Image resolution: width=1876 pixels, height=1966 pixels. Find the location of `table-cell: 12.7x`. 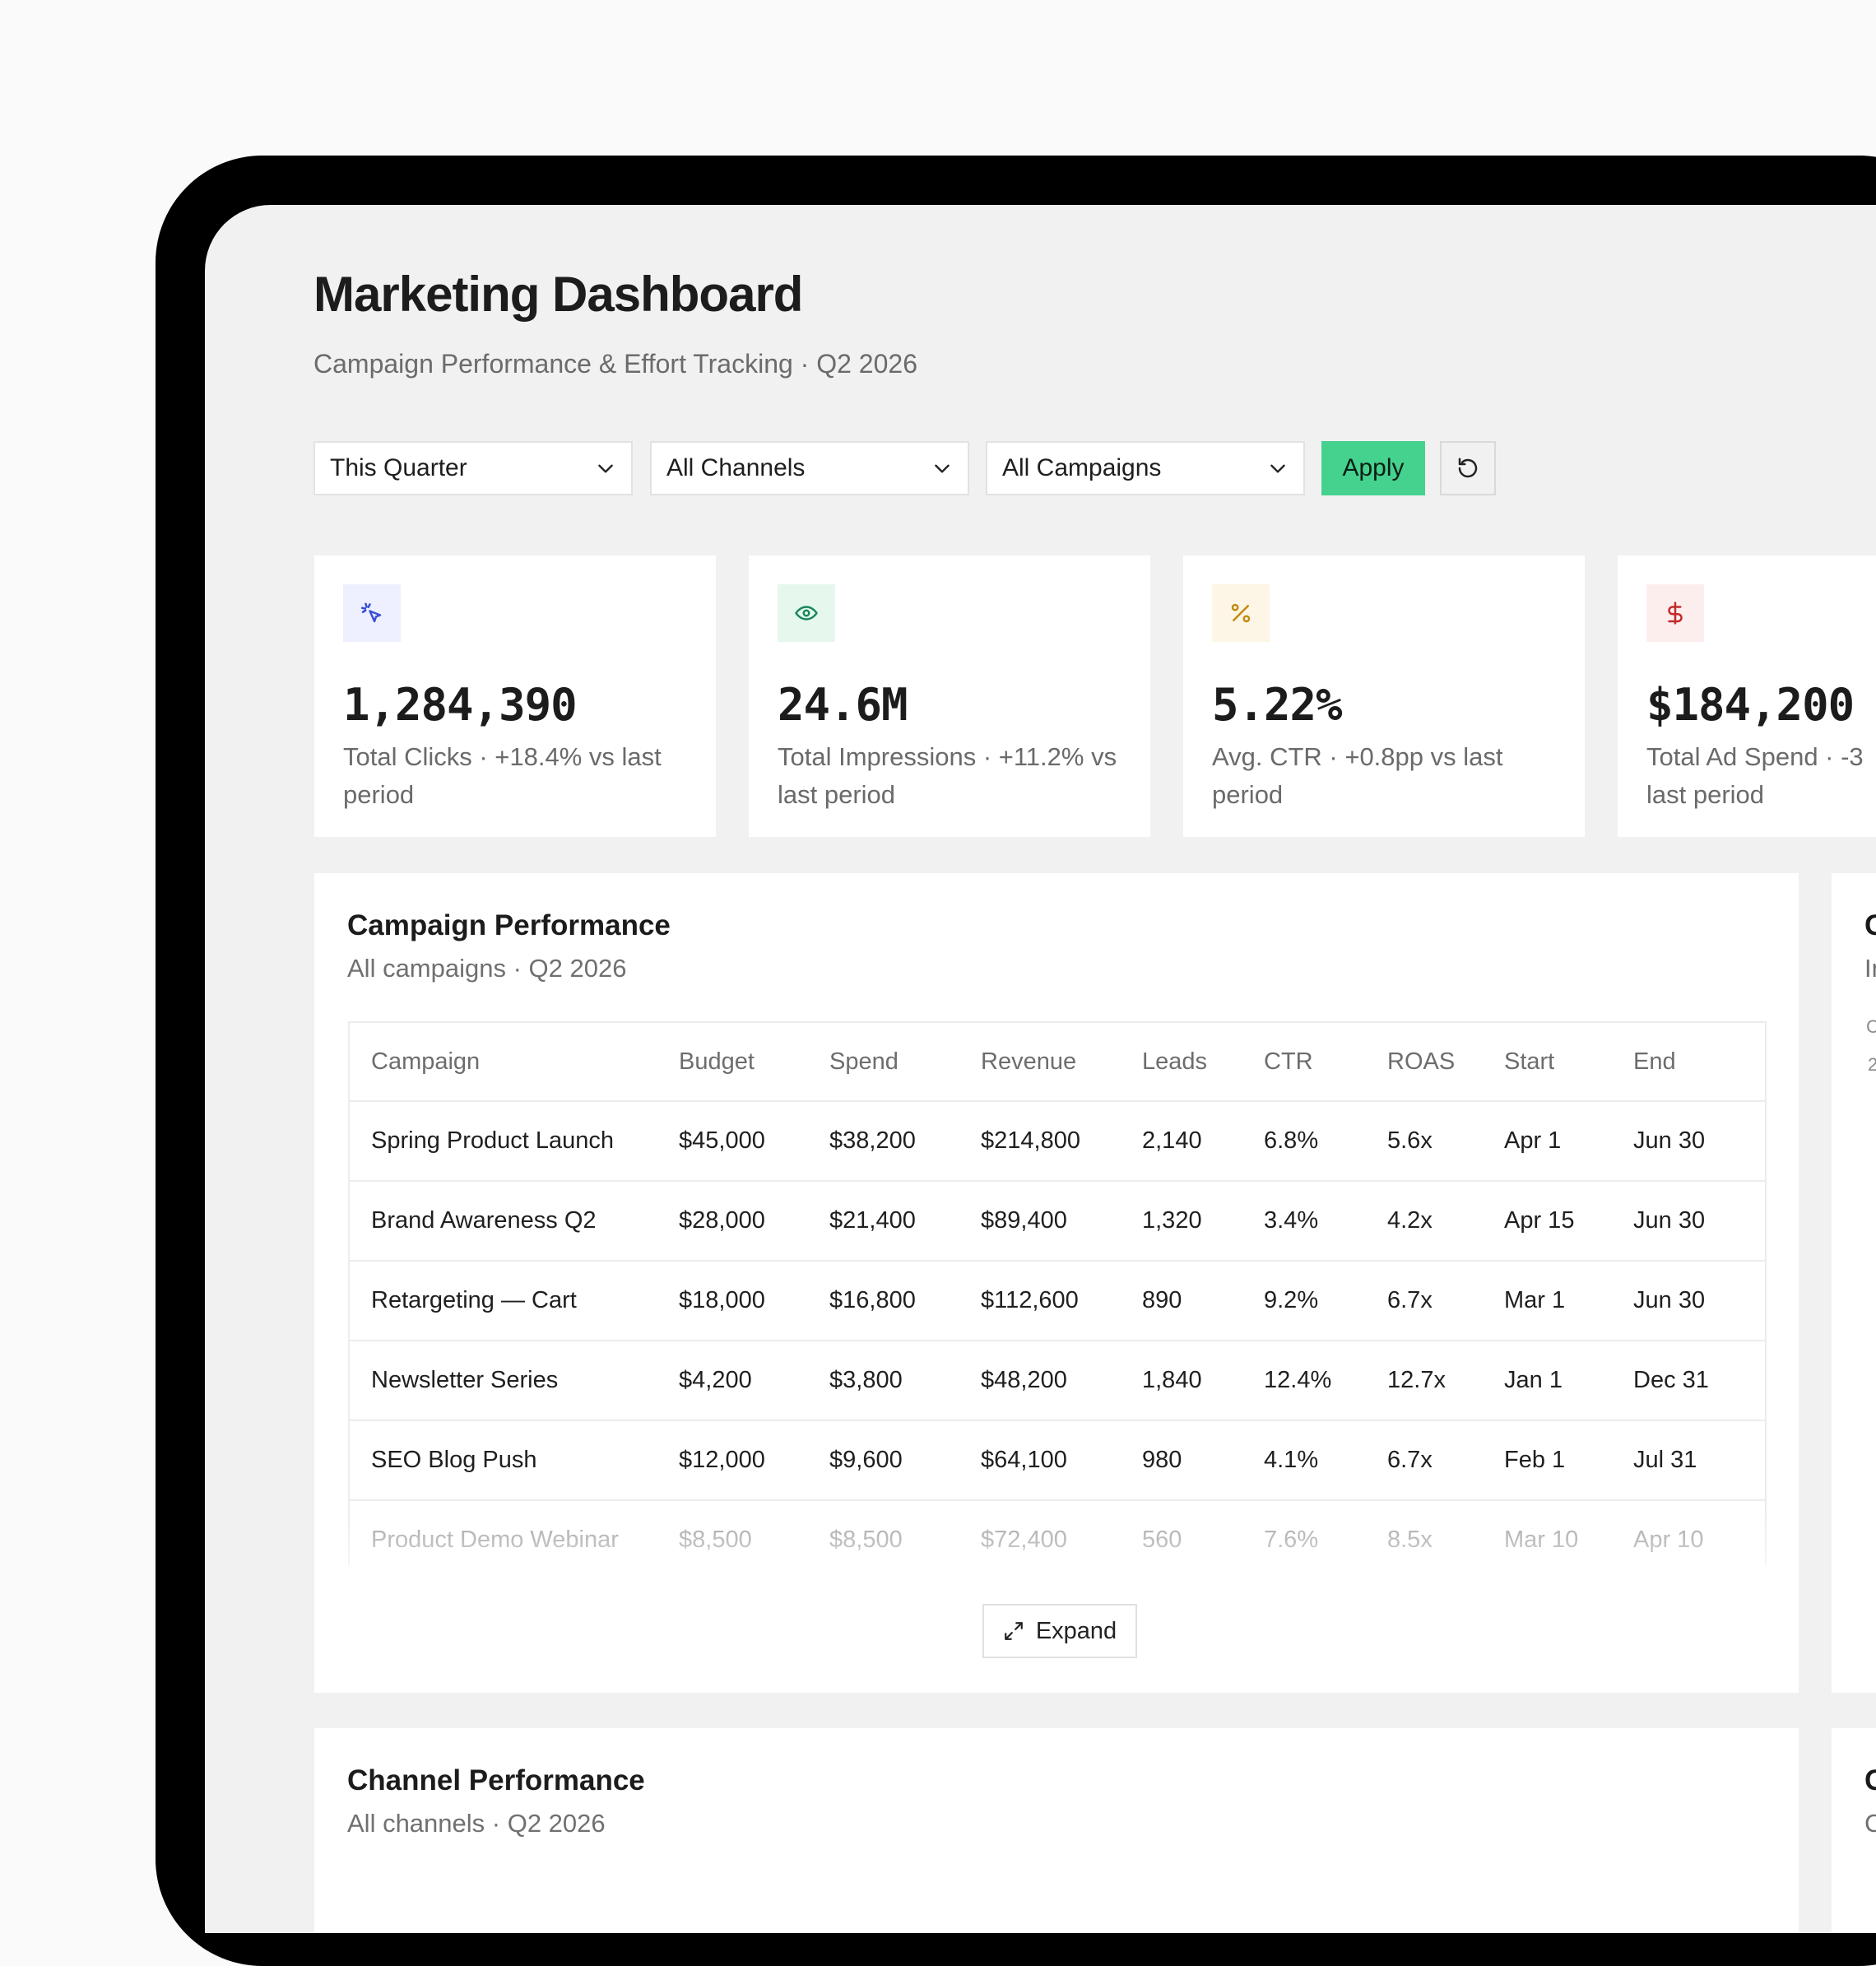

table-cell: 12.7x is located at coordinates (1445, 1381).